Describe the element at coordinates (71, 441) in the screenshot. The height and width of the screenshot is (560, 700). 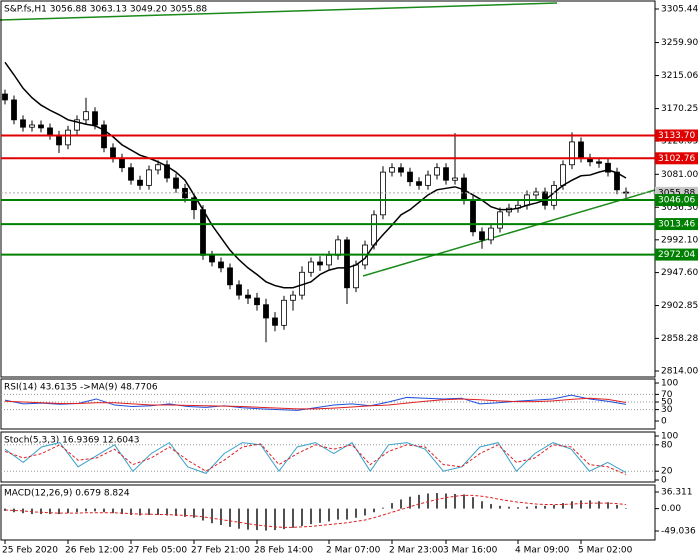
I see `panel-title: Stoch(5,3,3) 16.9369 12.6043` at that location.